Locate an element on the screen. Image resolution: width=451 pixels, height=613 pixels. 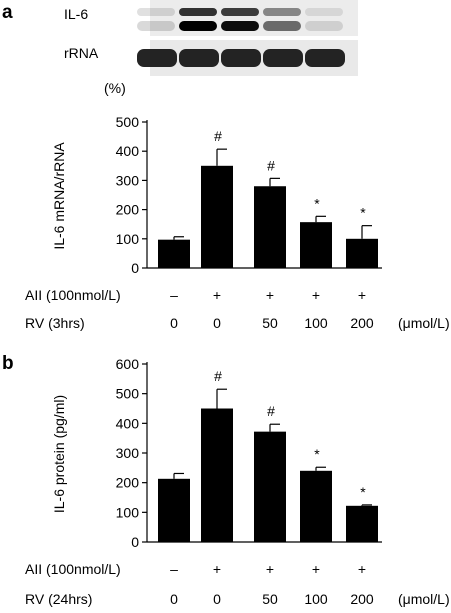
northern-blot: IL-6 rRNA is located at coordinates (211, 38).